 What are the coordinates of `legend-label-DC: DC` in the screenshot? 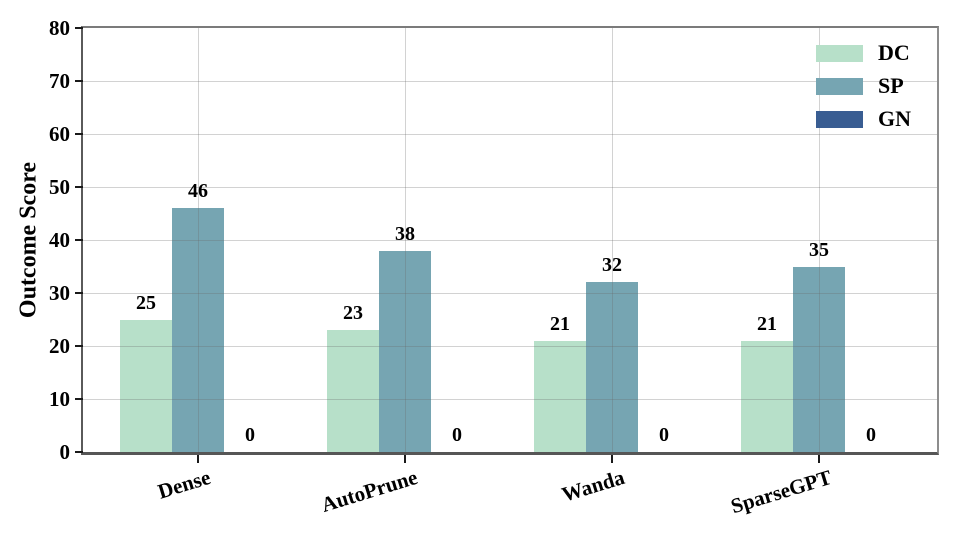 It's located at (894, 52).